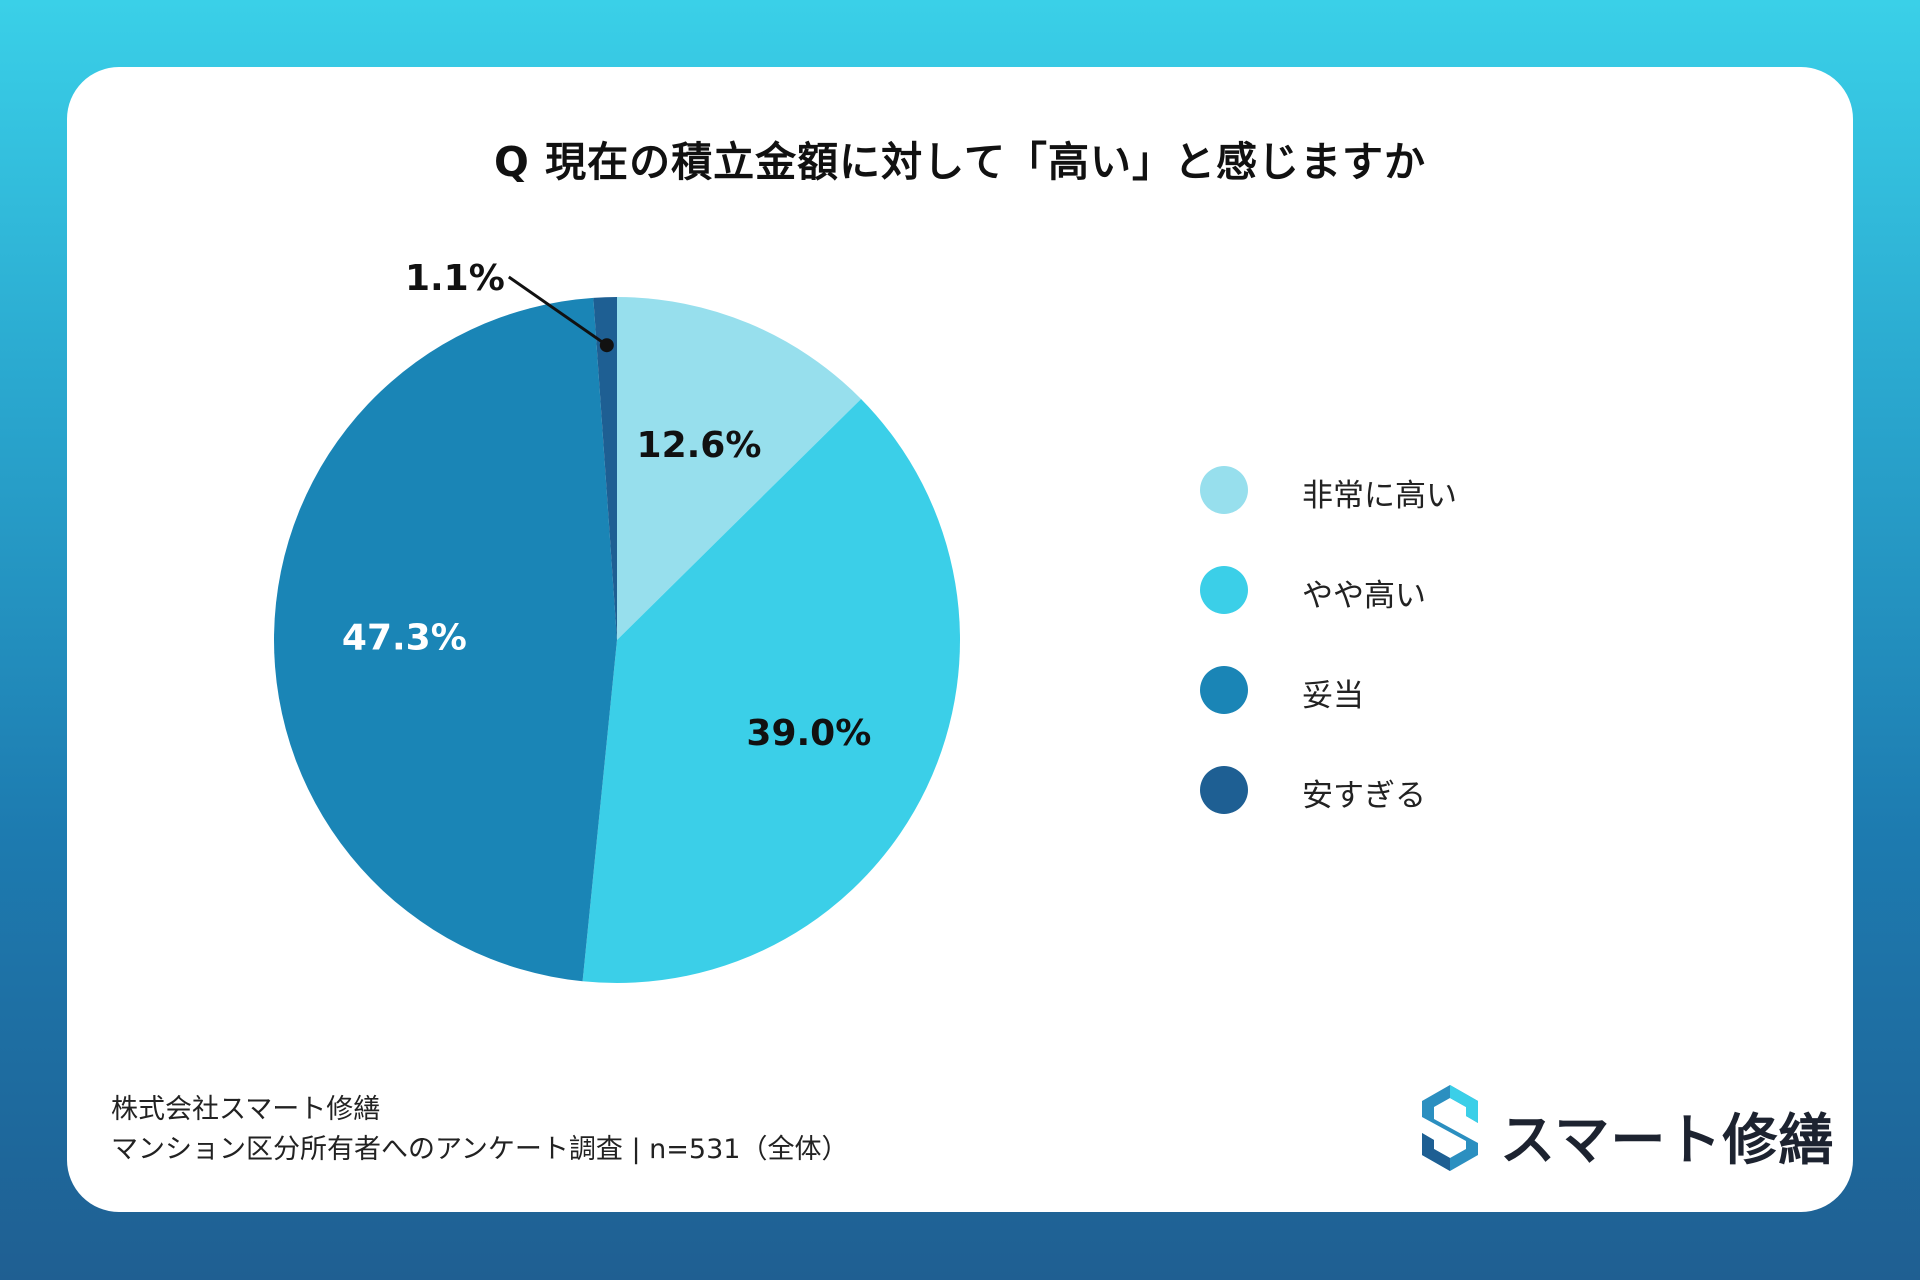  Describe the element at coordinates (699, 445) in the screenshot. I see `pie-data-label-0: 12.6%` at that location.